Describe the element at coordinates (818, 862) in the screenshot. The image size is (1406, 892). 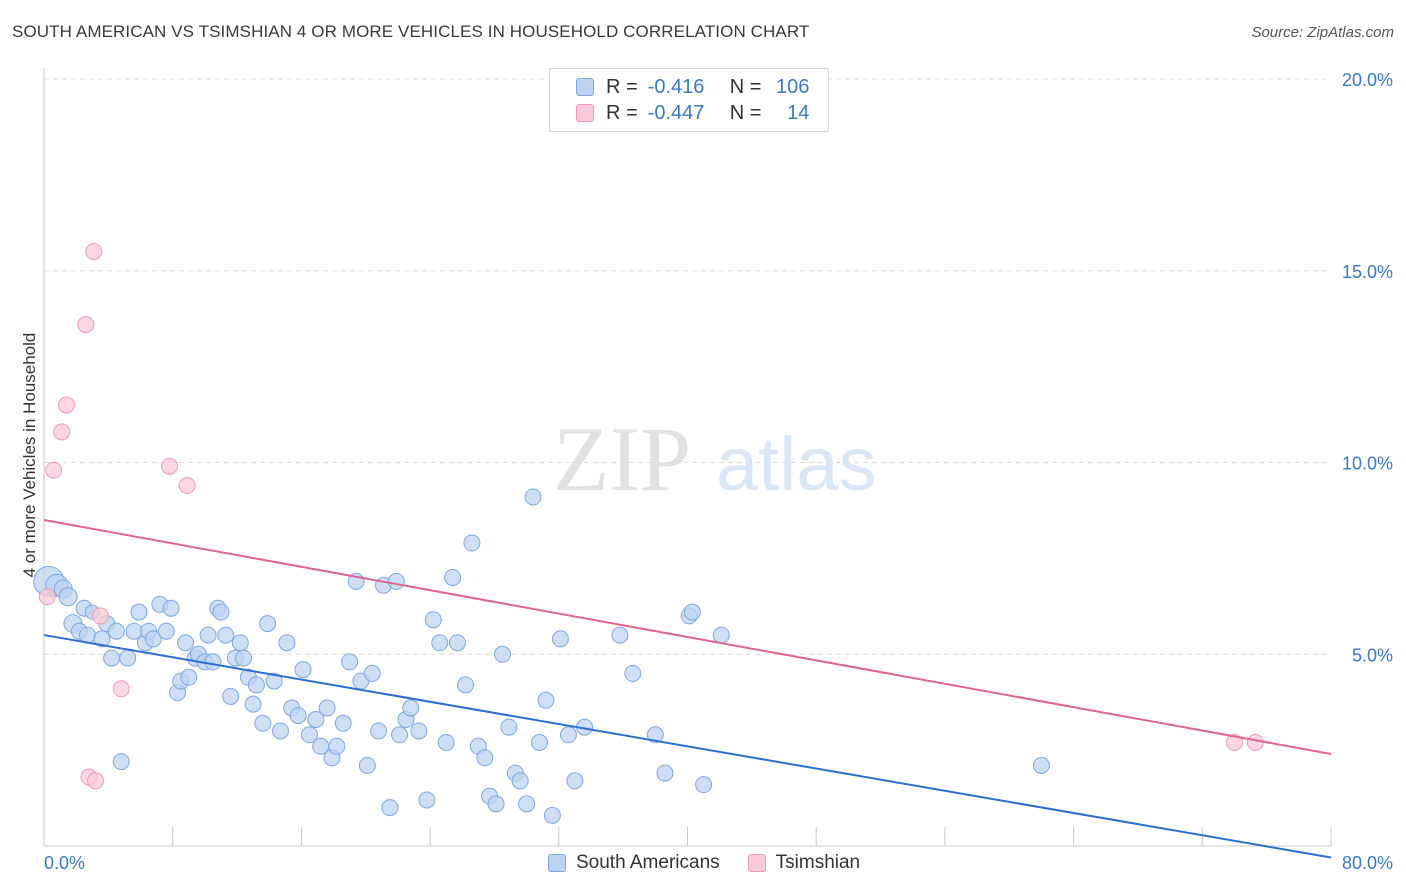
I see `legend-label: Tsimshian` at that location.